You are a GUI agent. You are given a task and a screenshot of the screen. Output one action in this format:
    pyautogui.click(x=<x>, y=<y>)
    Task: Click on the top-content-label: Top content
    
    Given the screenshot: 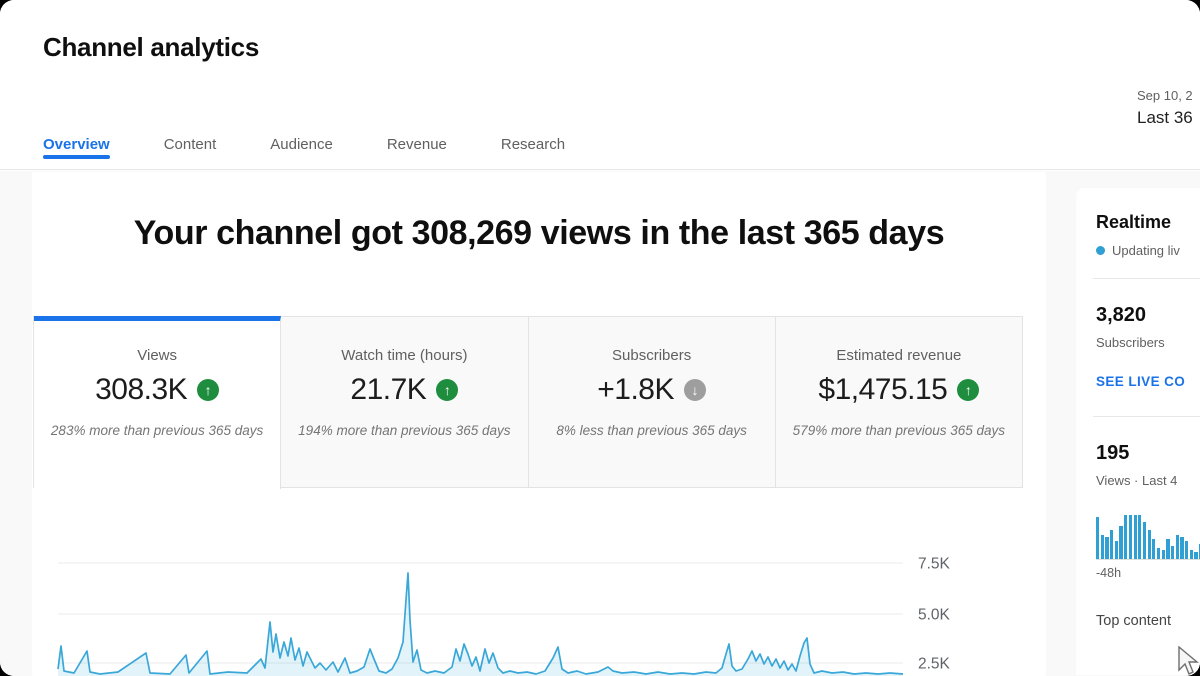 What is the action you would take?
    pyautogui.click(x=1133, y=621)
    